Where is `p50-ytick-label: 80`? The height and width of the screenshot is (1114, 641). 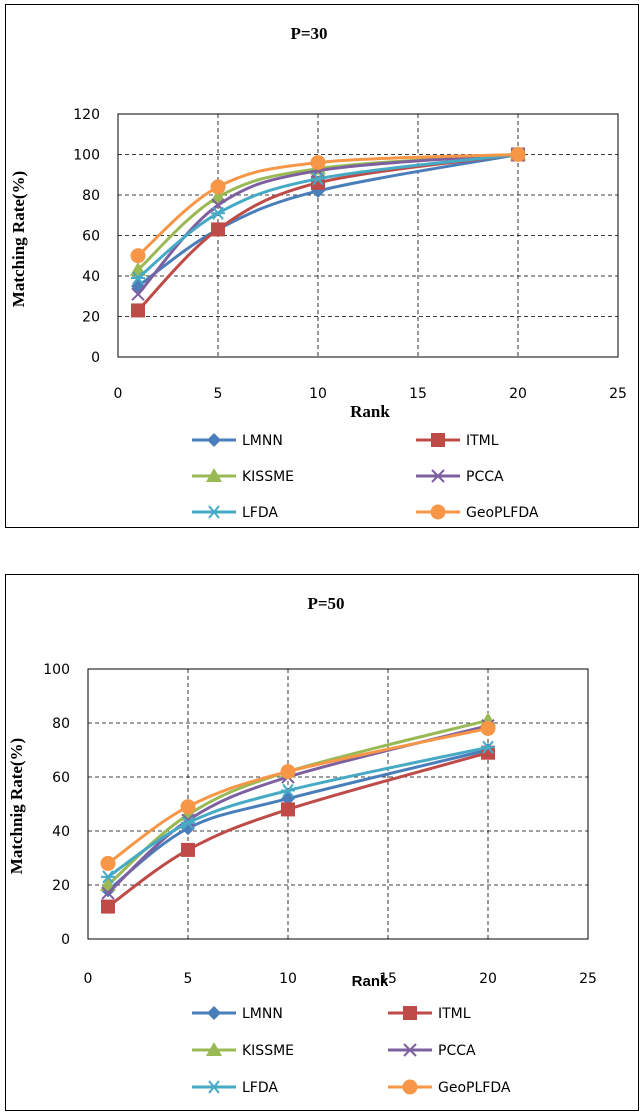 p50-ytick-label: 80 is located at coordinates (61, 724).